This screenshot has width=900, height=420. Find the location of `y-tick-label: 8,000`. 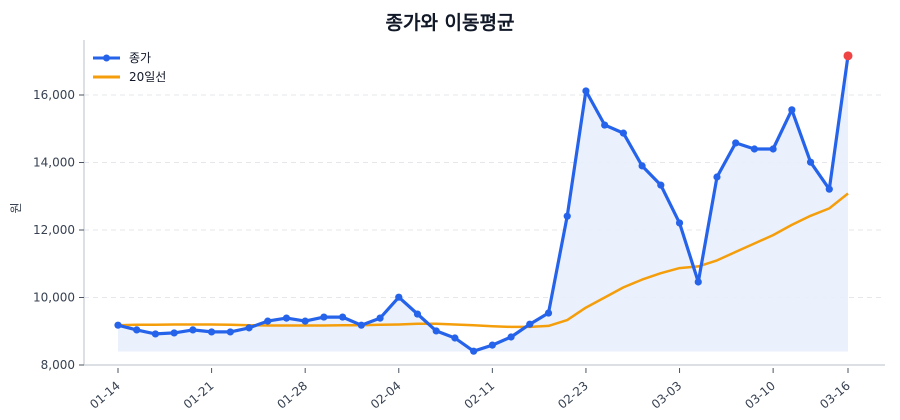

y-tick-label: 8,000 is located at coordinates (58, 365).